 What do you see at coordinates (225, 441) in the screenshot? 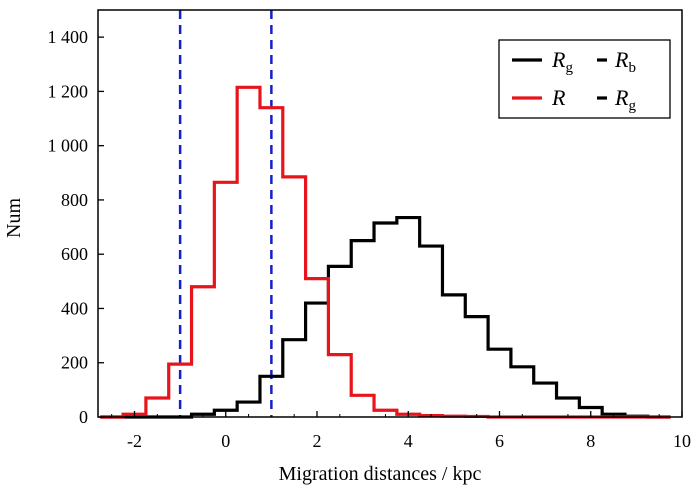
I see `x-tick-label: 0` at bounding box center [225, 441].